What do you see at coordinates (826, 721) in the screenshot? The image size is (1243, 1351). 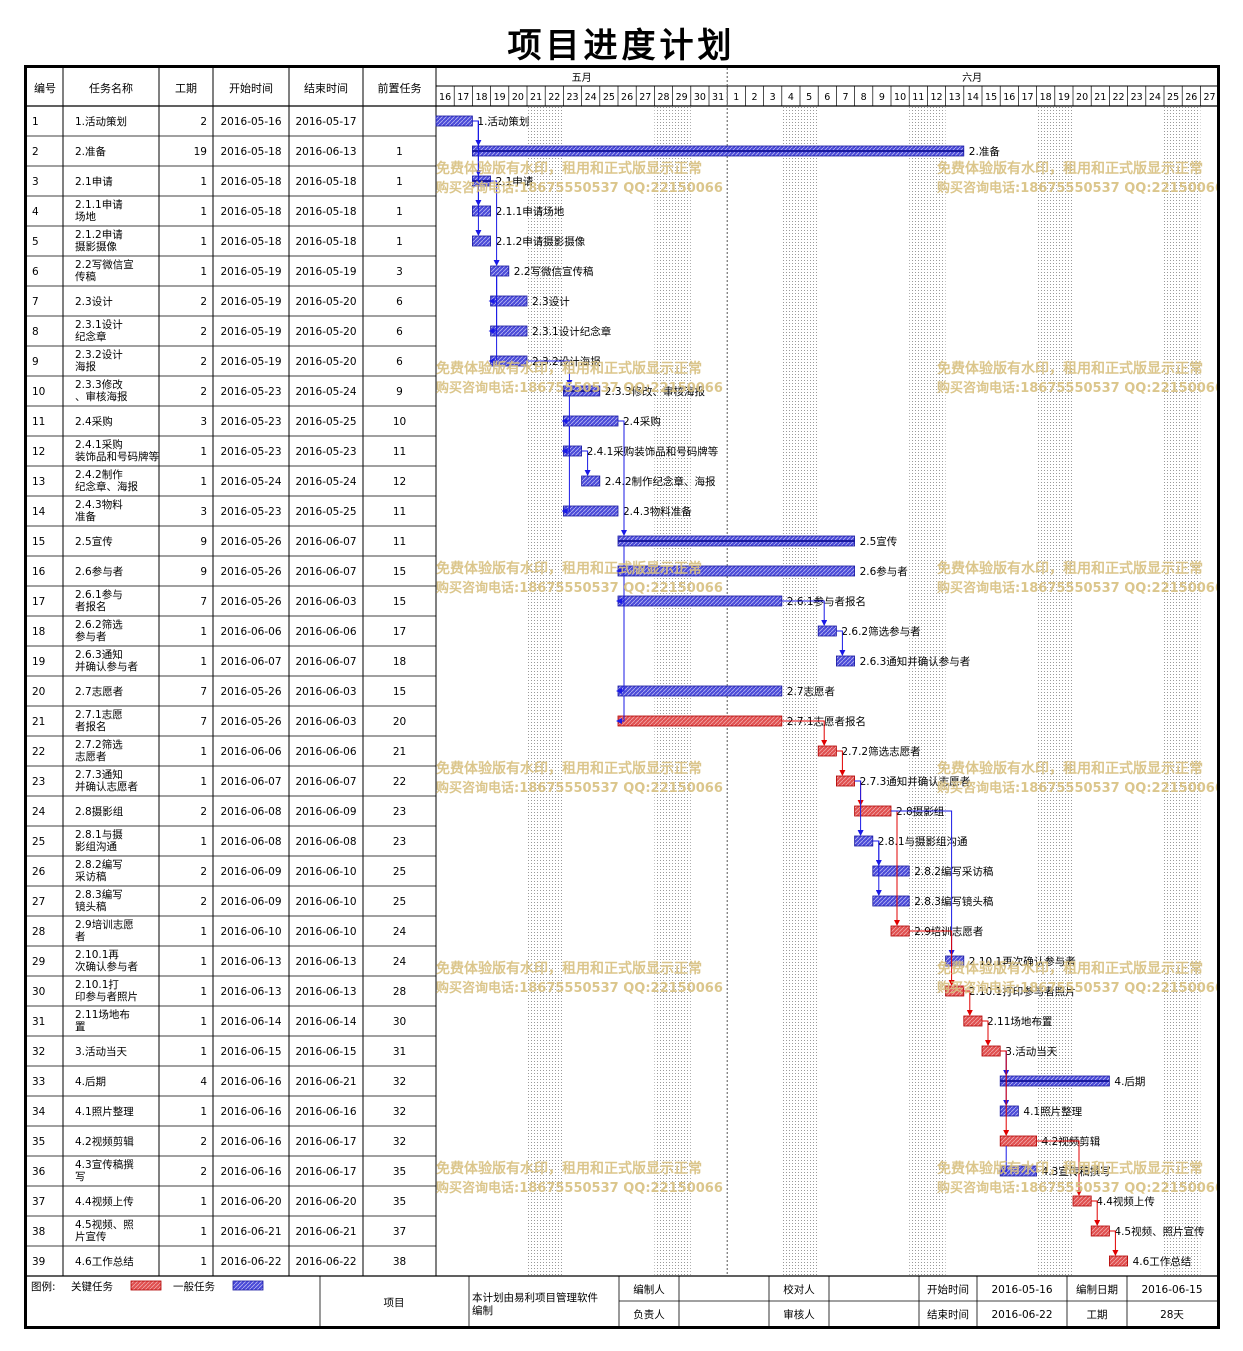 I see `task-bar-label: 2.7.1志愿者报名` at bounding box center [826, 721].